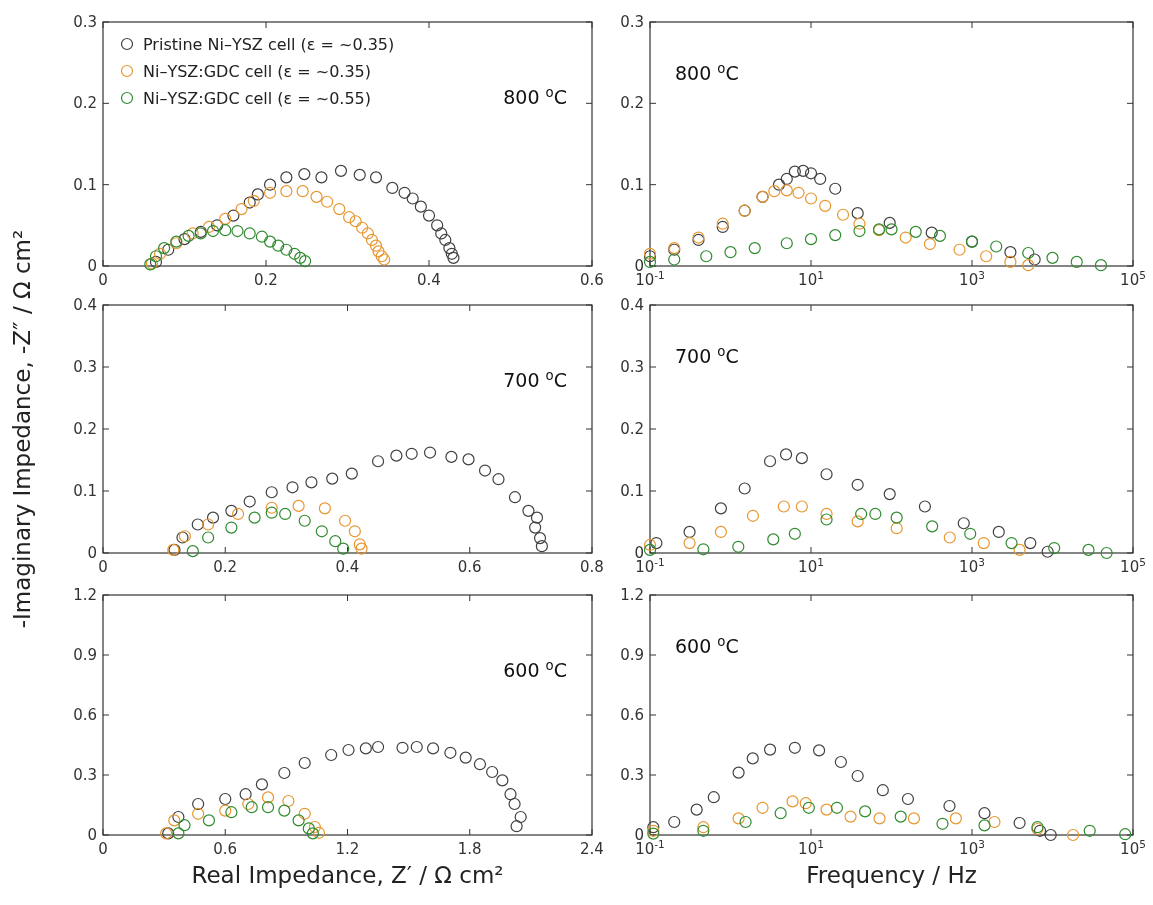 The height and width of the screenshot is (905, 1153). Describe the element at coordinates (269, 44) in the screenshot. I see `legend-label: Pristine Ni–YSZ cell (ε = ~0.35)` at that location.